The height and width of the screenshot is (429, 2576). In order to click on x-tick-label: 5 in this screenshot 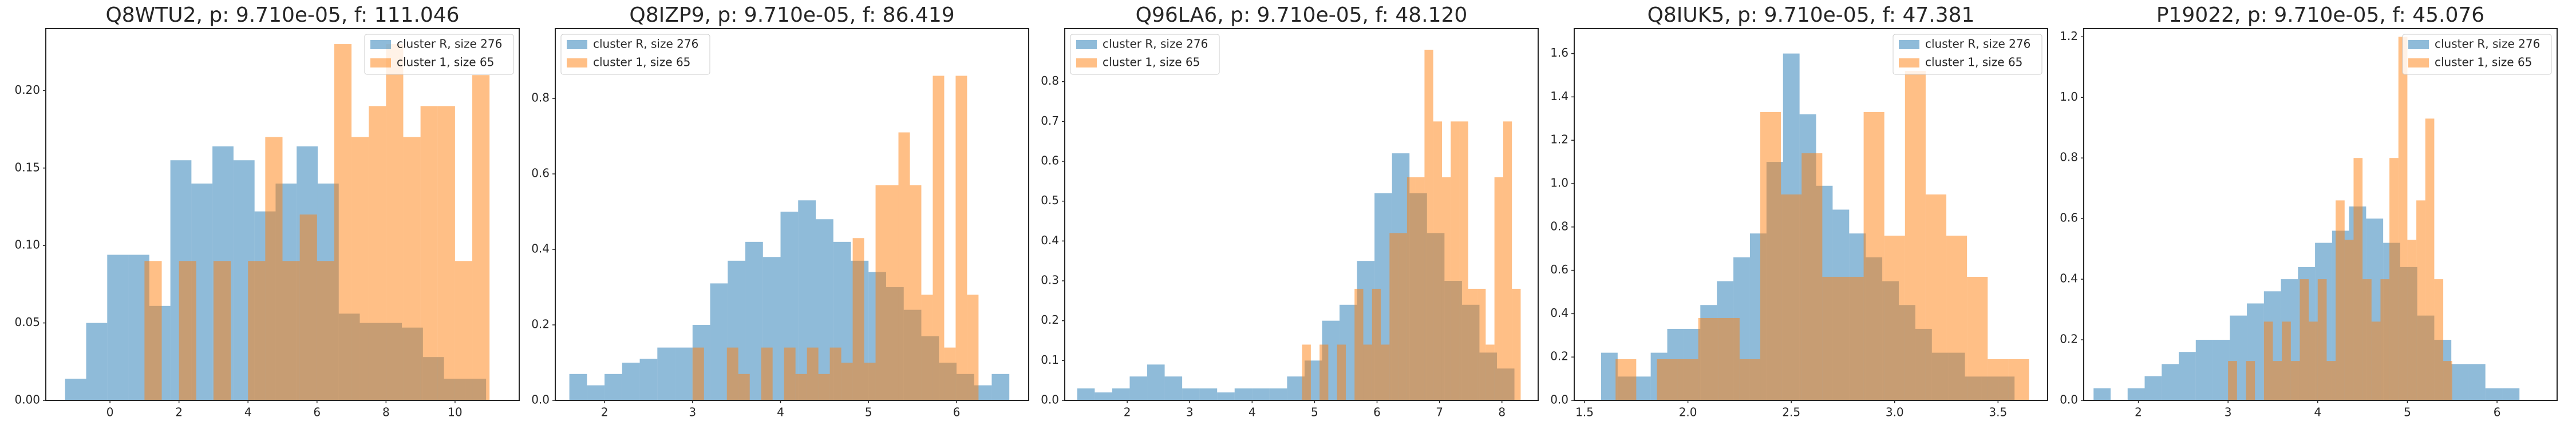, I will do `click(1314, 412)`.